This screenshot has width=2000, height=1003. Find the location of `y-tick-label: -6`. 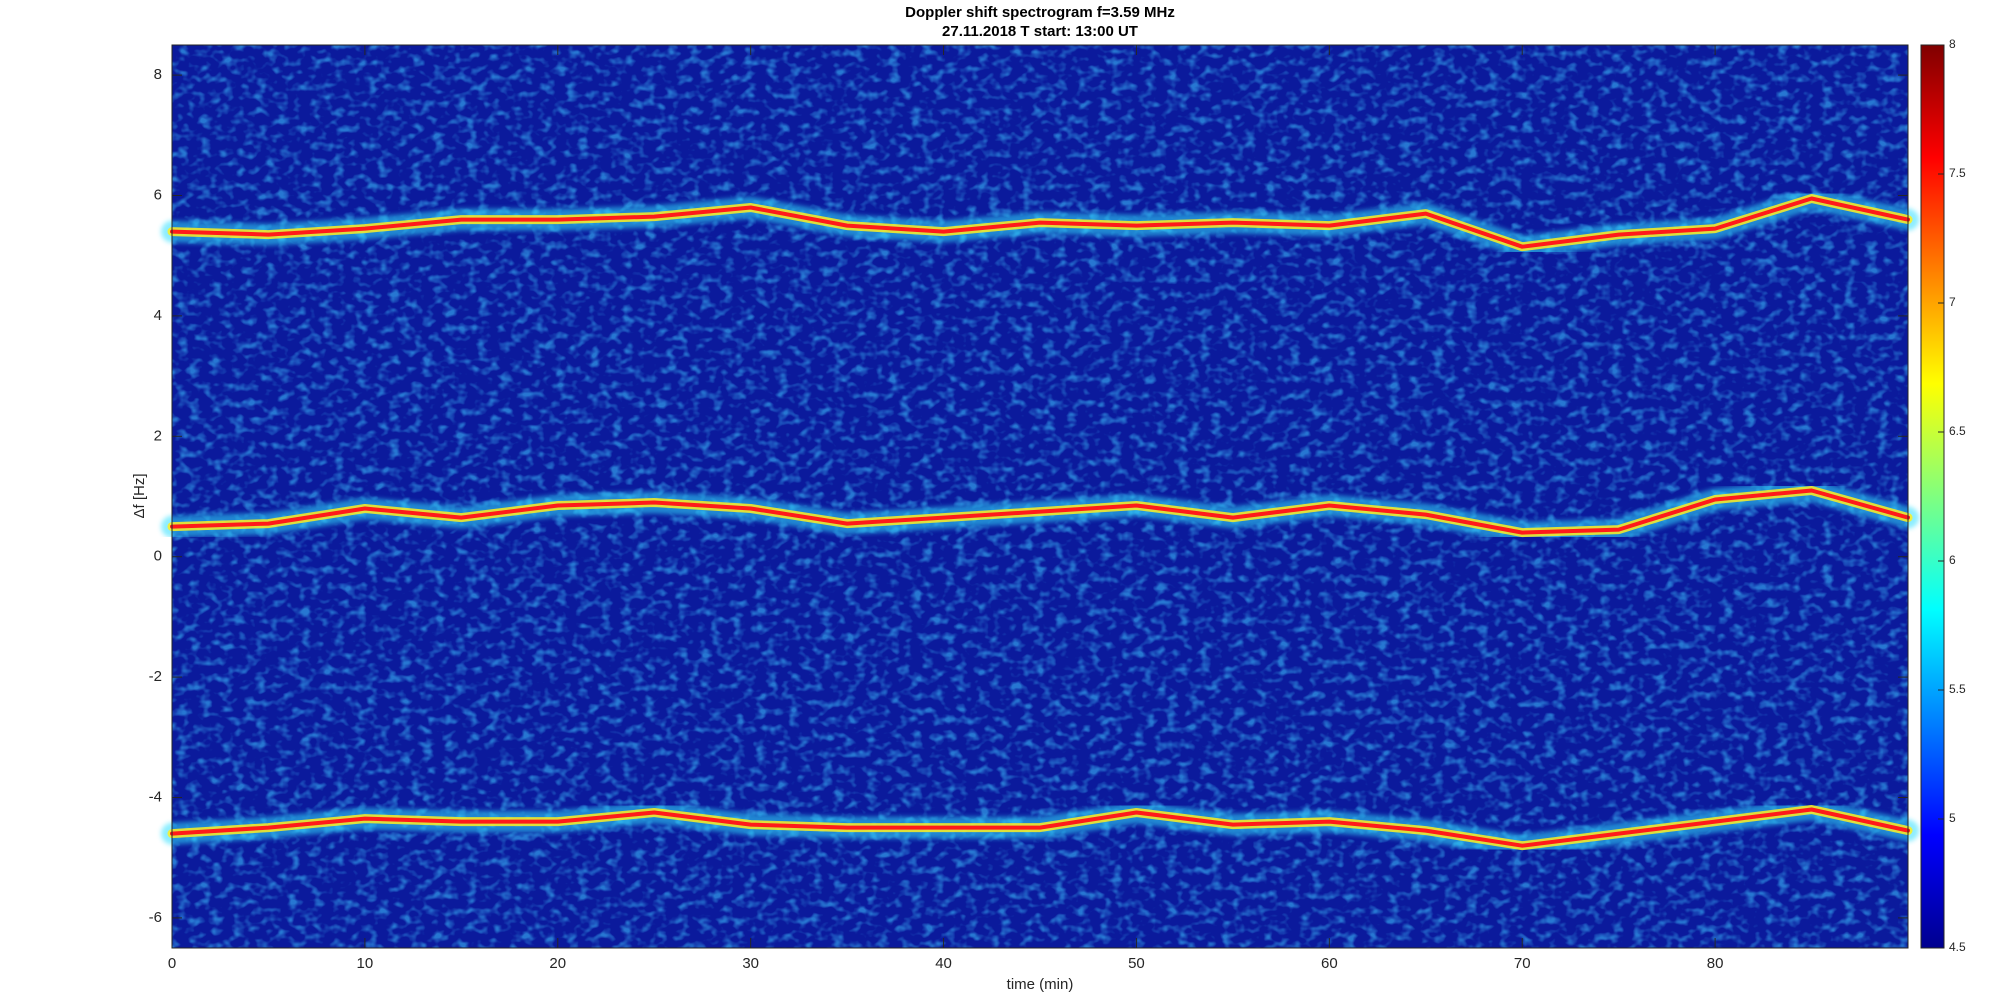

y-tick-label: -6 is located at coordinates (155, 917).